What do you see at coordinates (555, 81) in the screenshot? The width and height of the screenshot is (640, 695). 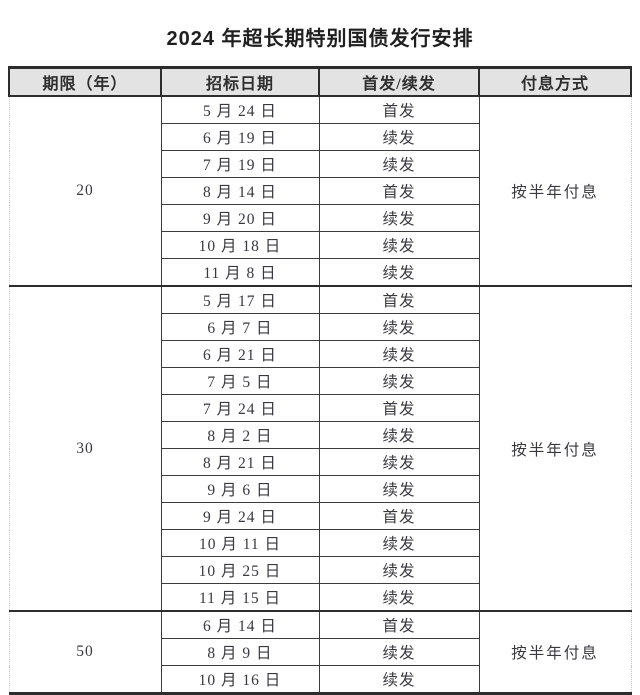 I see `header-payment: 付息方式` at bounding box center [555, 81].